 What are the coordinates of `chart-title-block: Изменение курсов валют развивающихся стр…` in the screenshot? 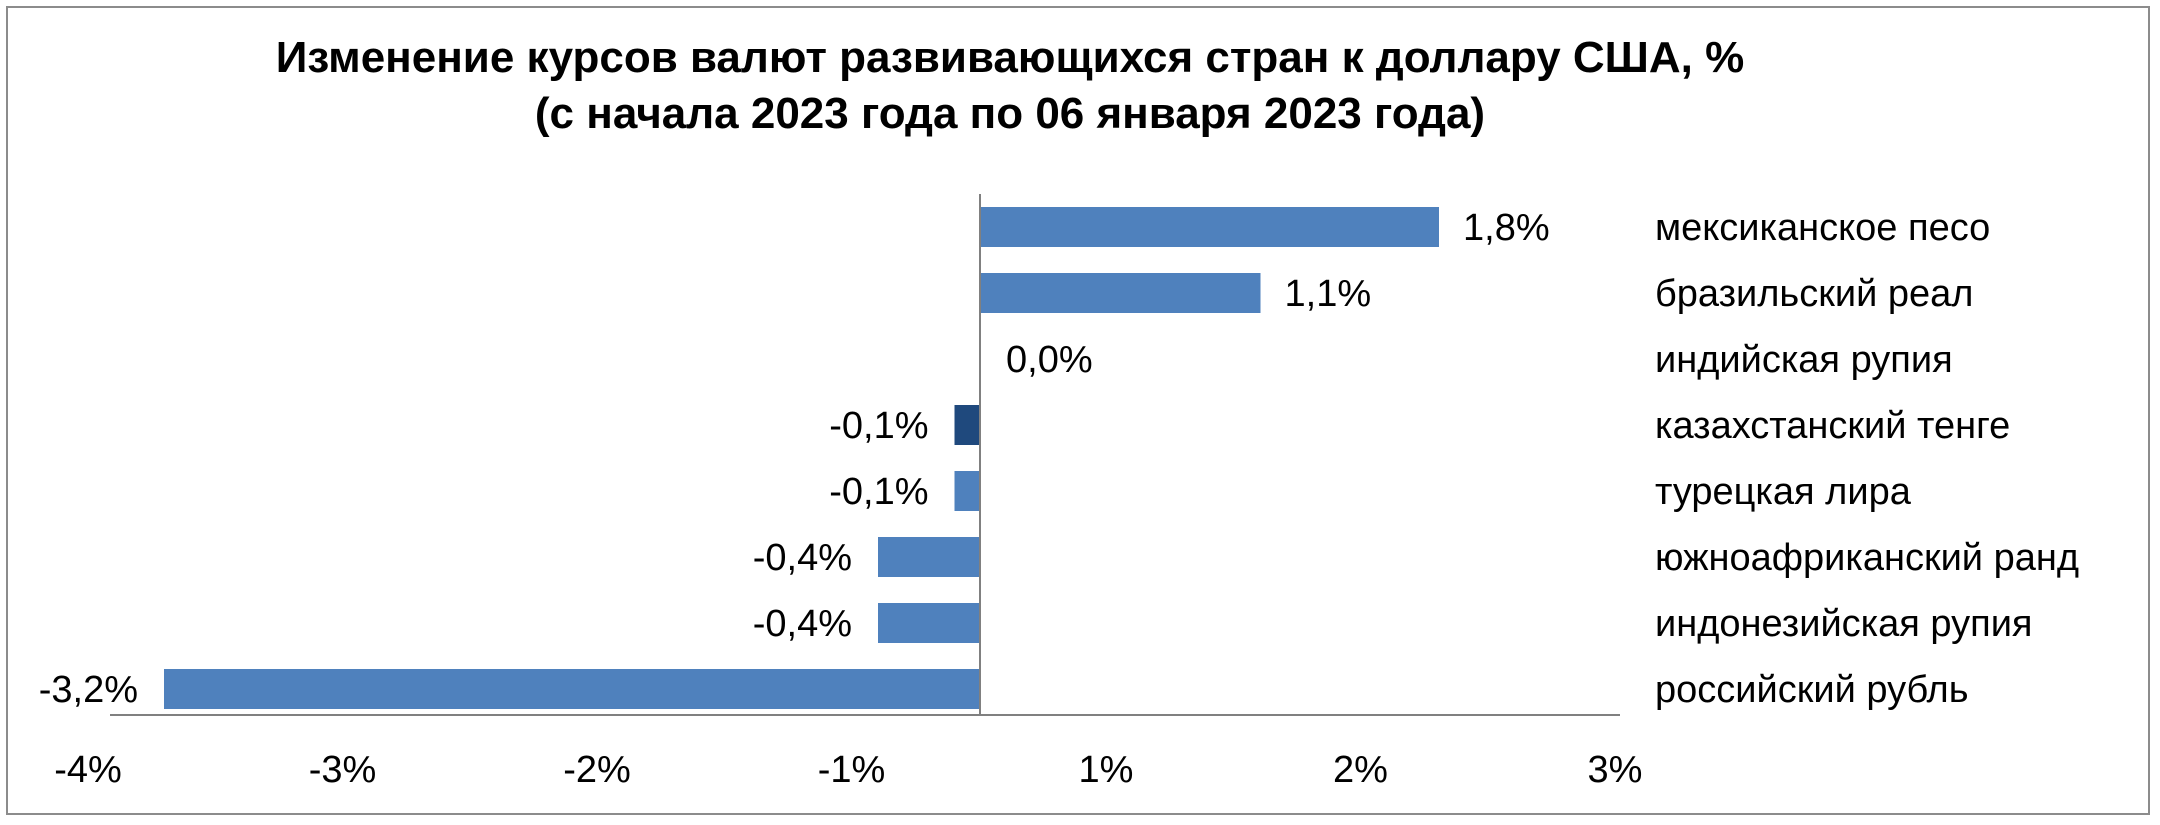 It's located at (1010, 86).